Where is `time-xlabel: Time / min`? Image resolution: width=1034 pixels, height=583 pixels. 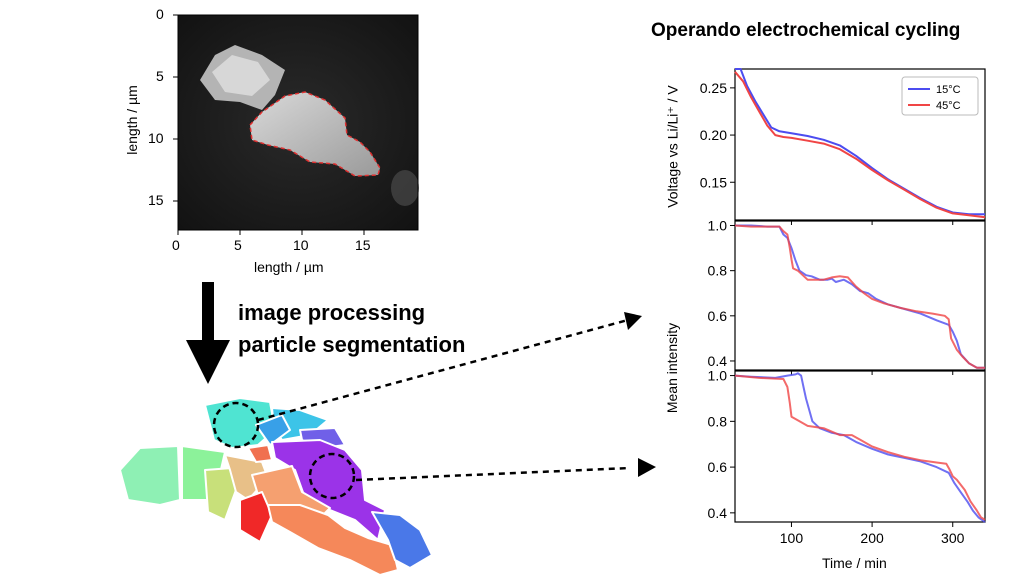
time-xlabel: Time / min is located at coordinates (854, 563).